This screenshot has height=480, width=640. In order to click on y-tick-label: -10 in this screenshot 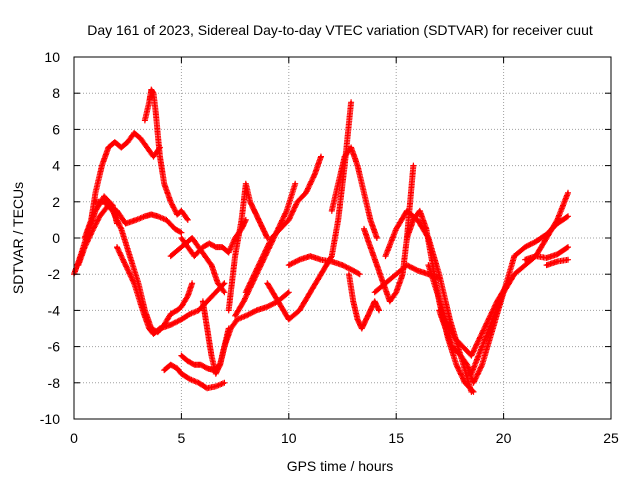, I will do `click(50, 419)`.